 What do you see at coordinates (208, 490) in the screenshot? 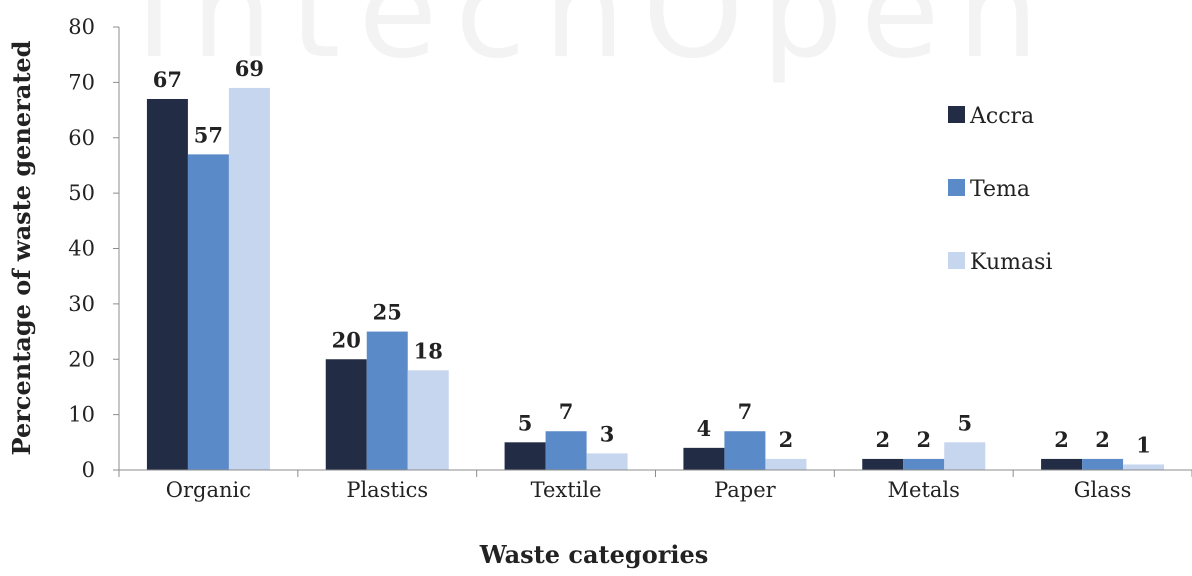
I see `x-tick-label: Organic` at bounding box center [208, 490].